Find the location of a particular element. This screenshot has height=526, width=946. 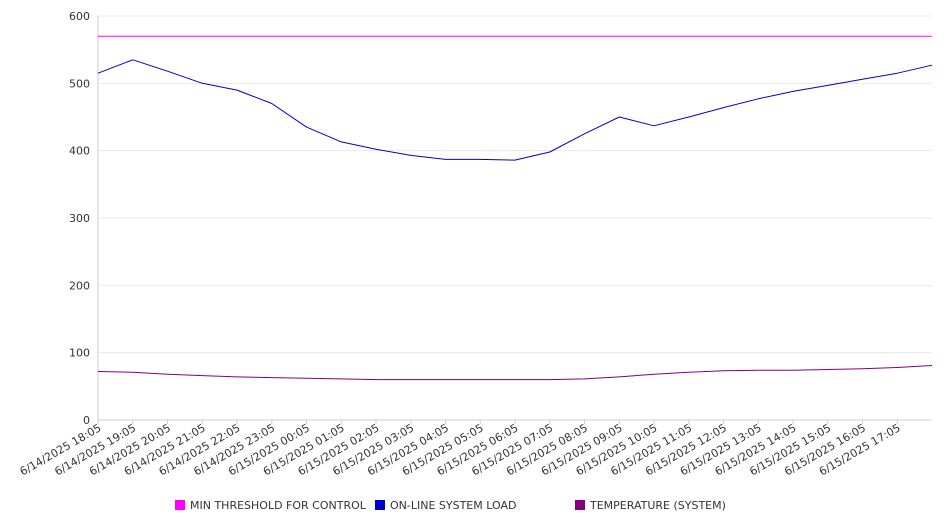

legend-label: TEMPERATURE (SYSTEM) is located at coordinates (657, 505).